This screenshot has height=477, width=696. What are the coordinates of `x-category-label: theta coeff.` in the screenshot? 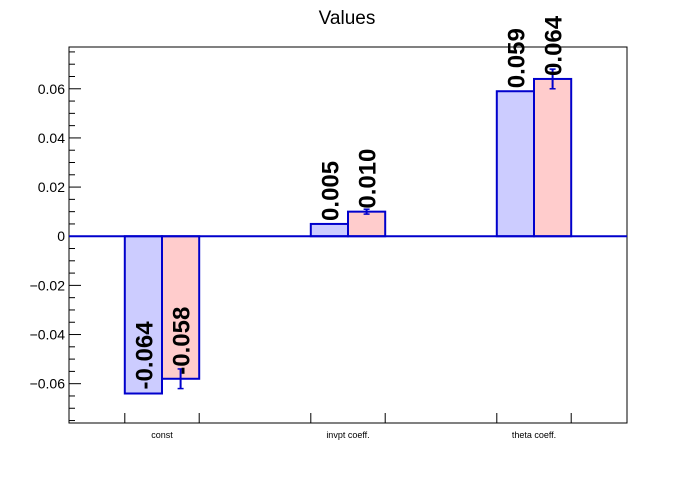 It's located at (534, 435).